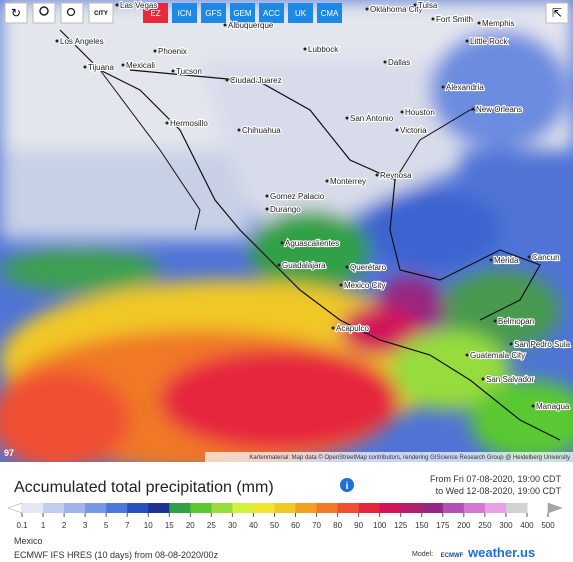 This screenshot has height=562, width=573. Describe the element at coordinates (396, 175) in the screenshot. I see `city-label: Reynosa` at that location.